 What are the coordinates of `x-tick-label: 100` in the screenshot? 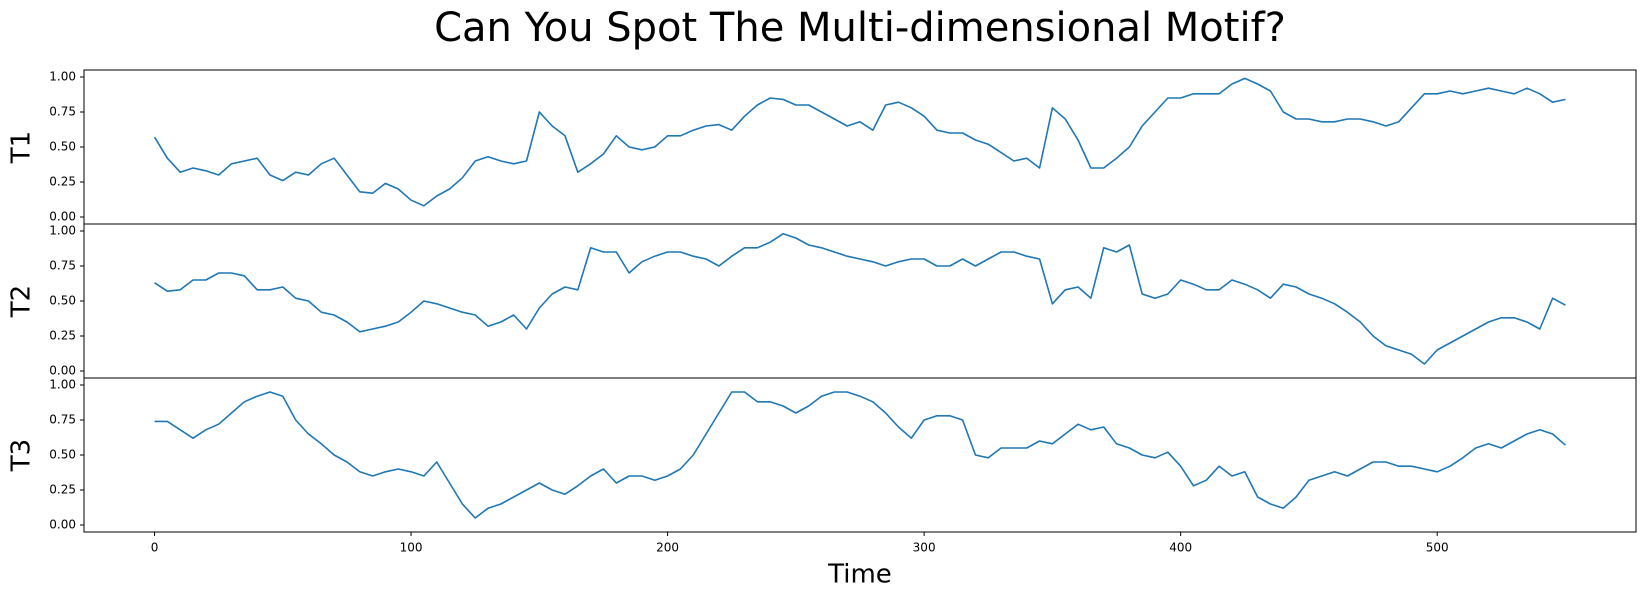 It's located at (411, 548).